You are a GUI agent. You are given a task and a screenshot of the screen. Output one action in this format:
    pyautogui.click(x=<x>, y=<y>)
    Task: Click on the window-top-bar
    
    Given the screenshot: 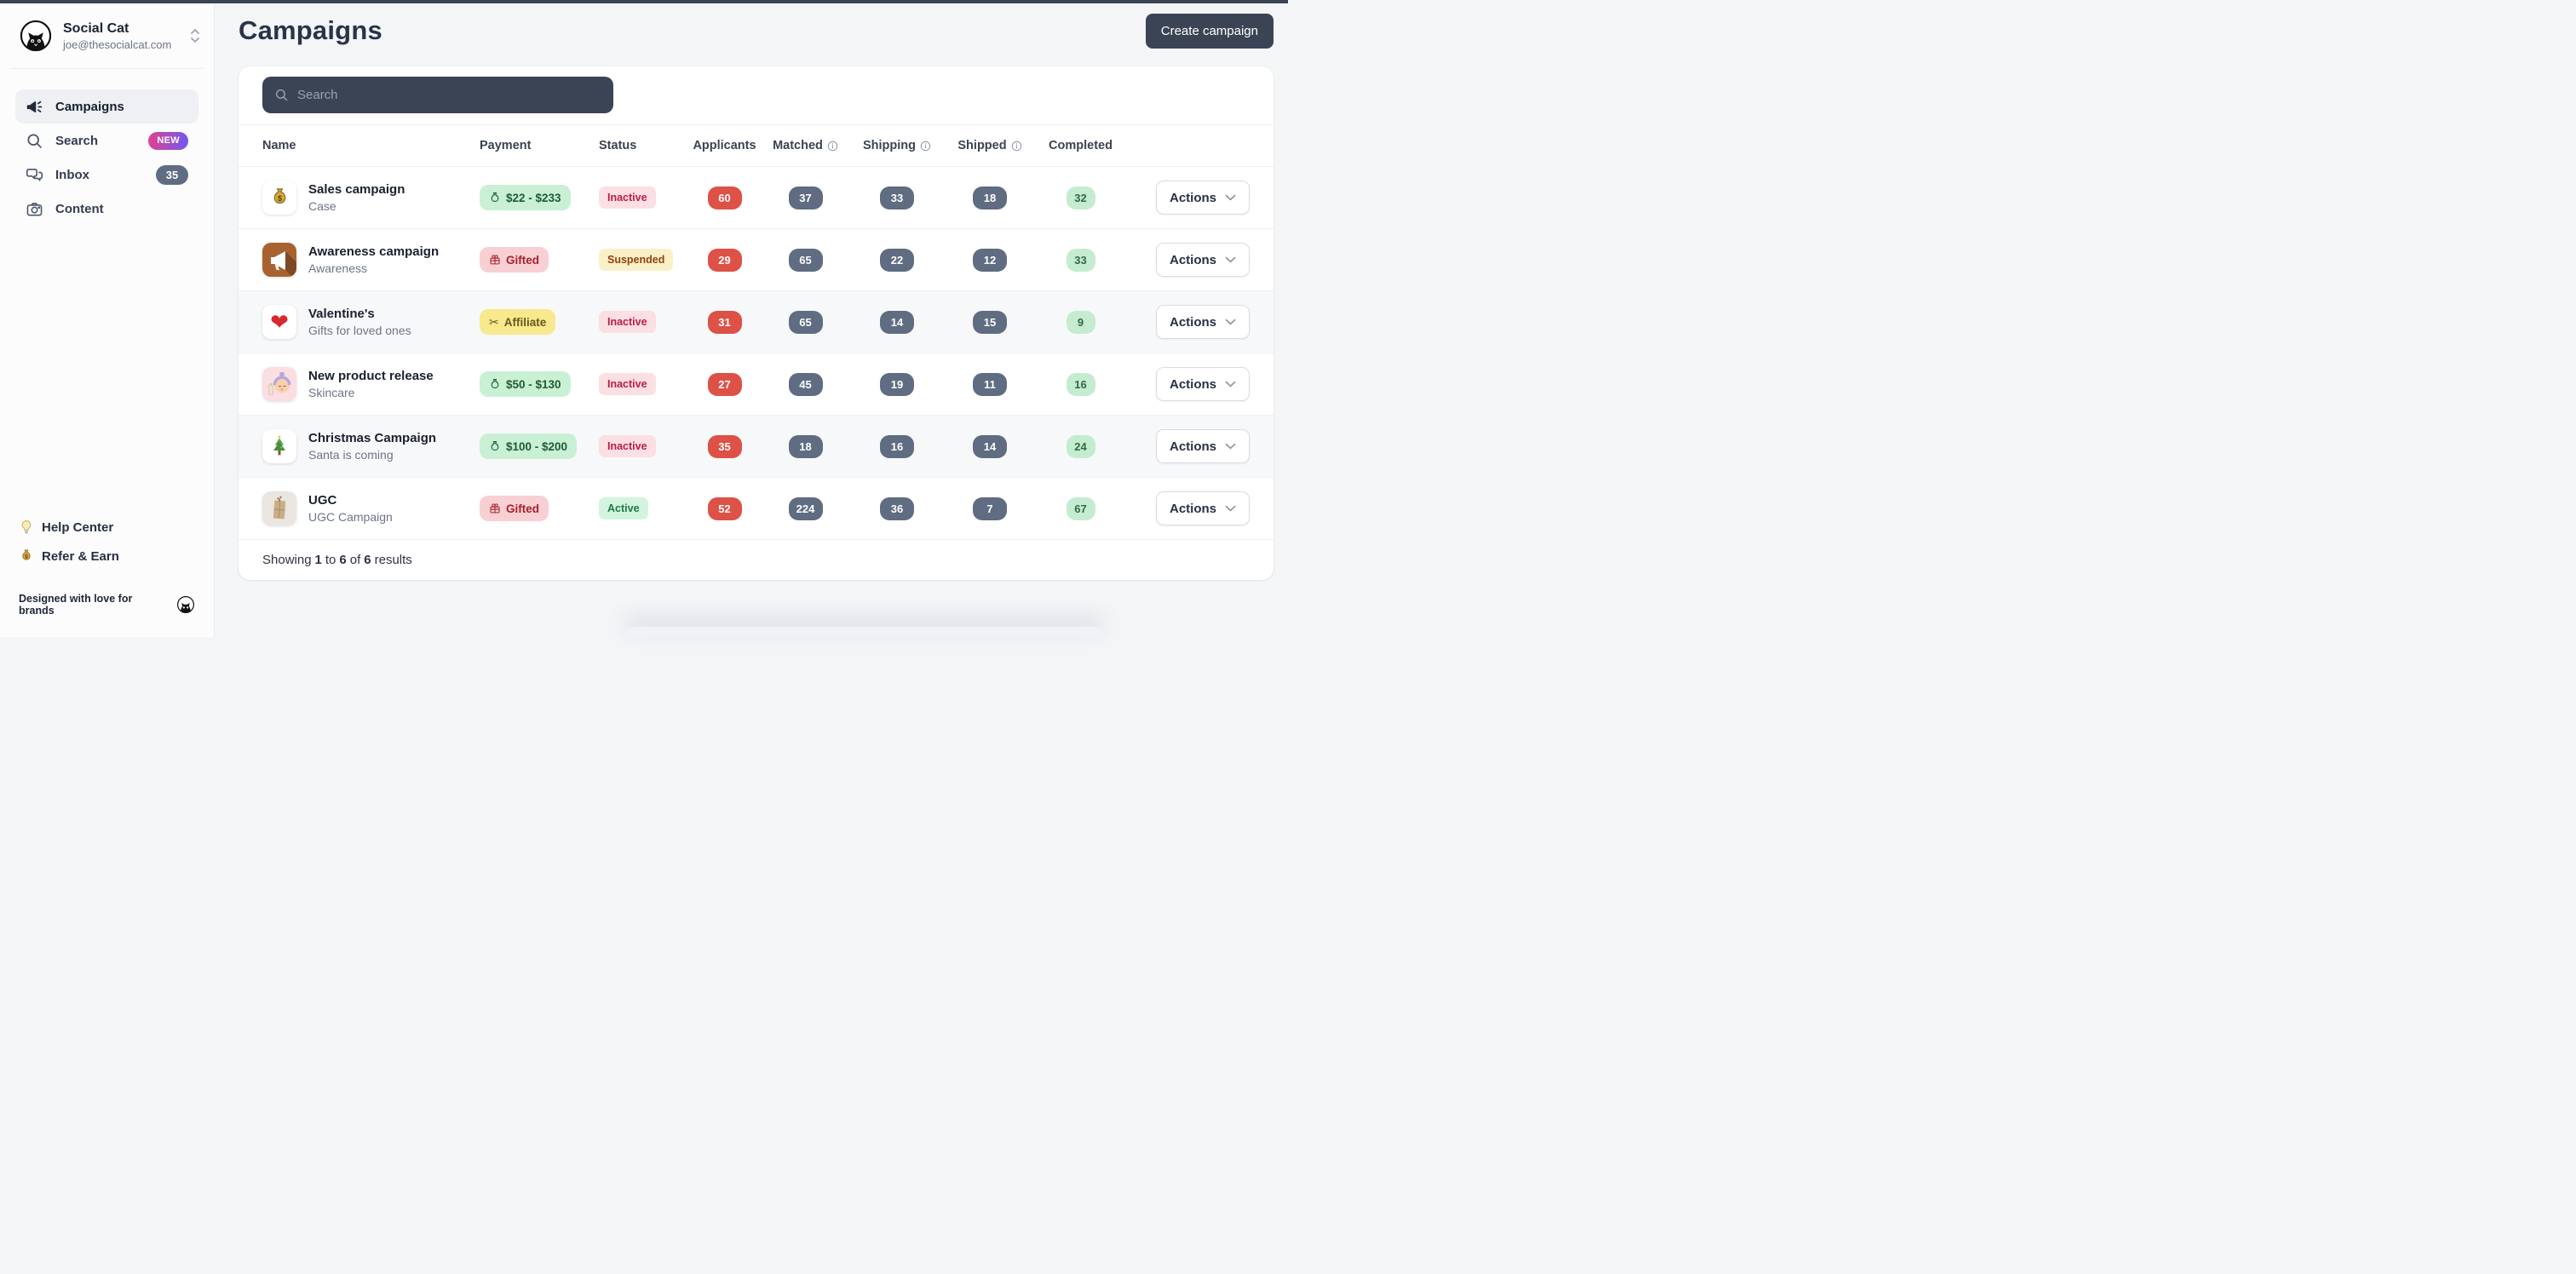 What is the action you would take?
    pyautogui.click(x=644, y=1)
    